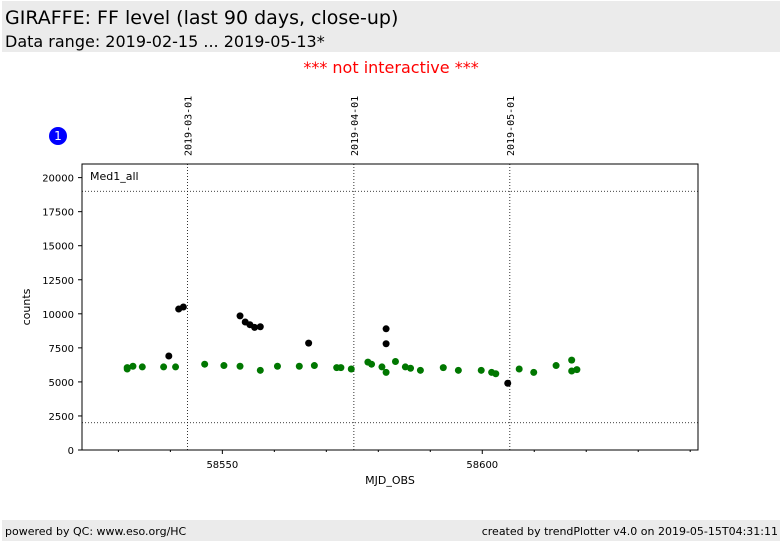  Describe the element at coordinates (96, 531) in the screenshot. I see `footer-credit: powered by QC: www.eso.org/HC` at that location.